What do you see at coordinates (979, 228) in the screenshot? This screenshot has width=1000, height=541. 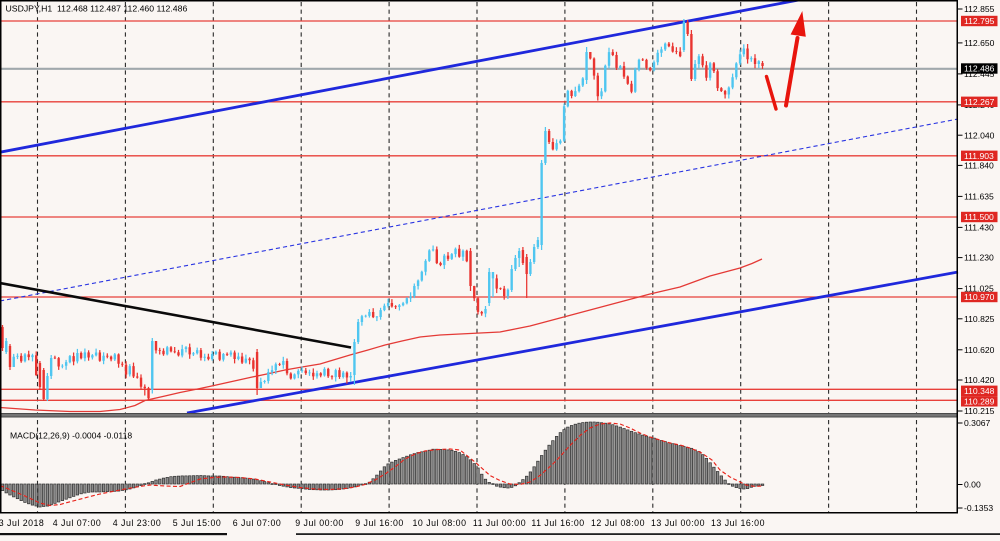 I see `svg-text: 111.430` at bounding box center [979, 228].